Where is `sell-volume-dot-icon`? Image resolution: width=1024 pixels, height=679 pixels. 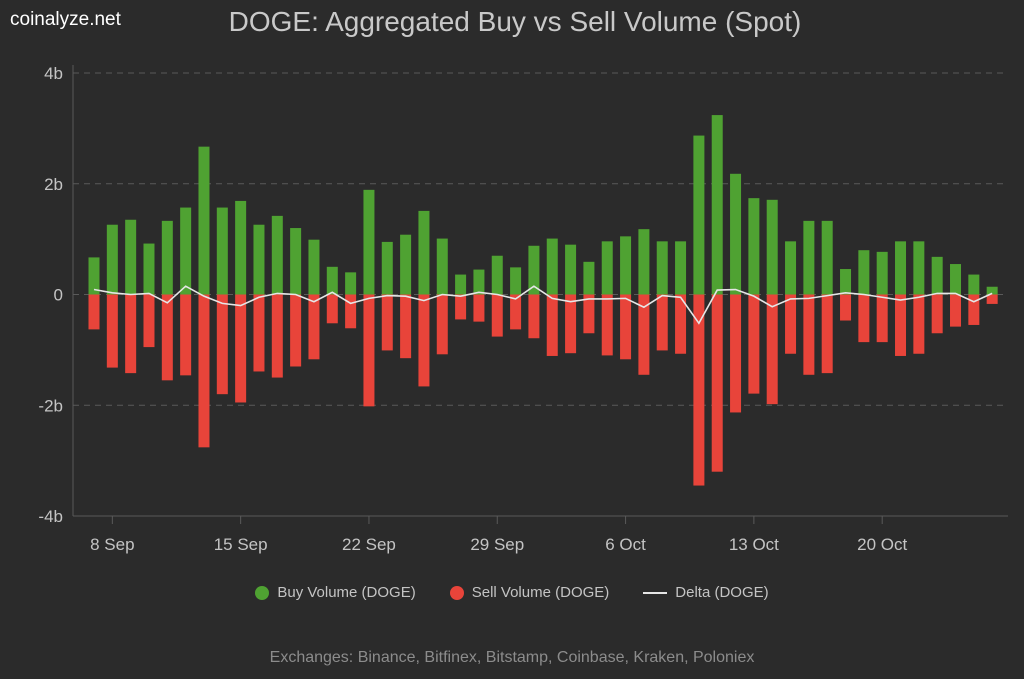
sell-volume-dot-icon is located at coordinates (456, 592).